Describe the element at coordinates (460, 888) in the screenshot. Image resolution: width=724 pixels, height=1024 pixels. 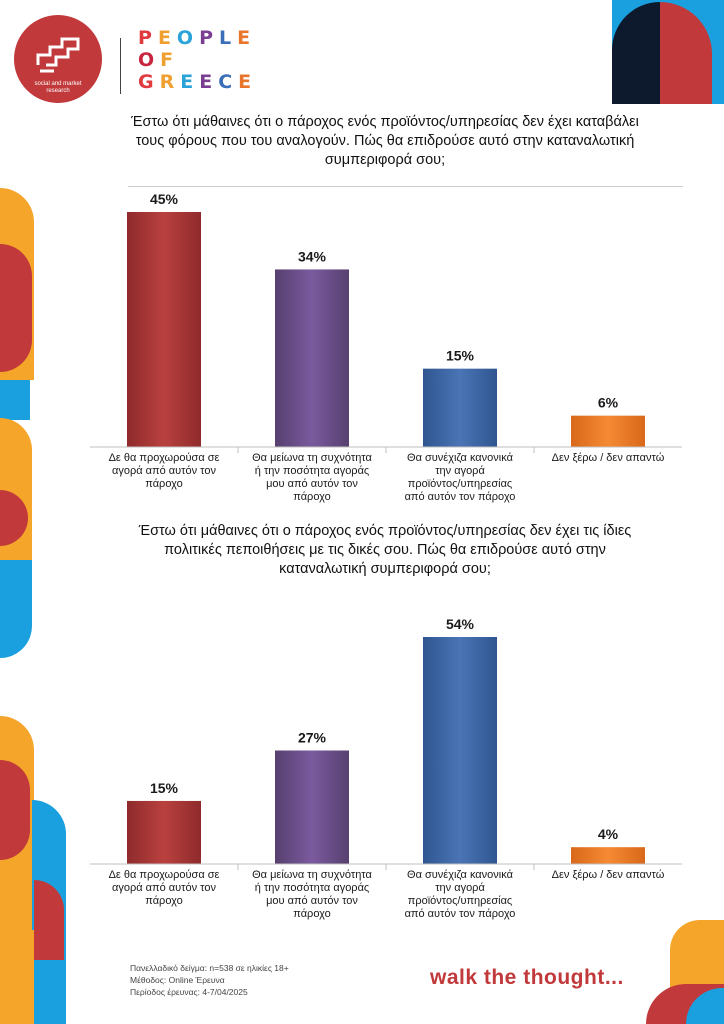
I see `chart2-category-label-3: την αγορά` at that location.